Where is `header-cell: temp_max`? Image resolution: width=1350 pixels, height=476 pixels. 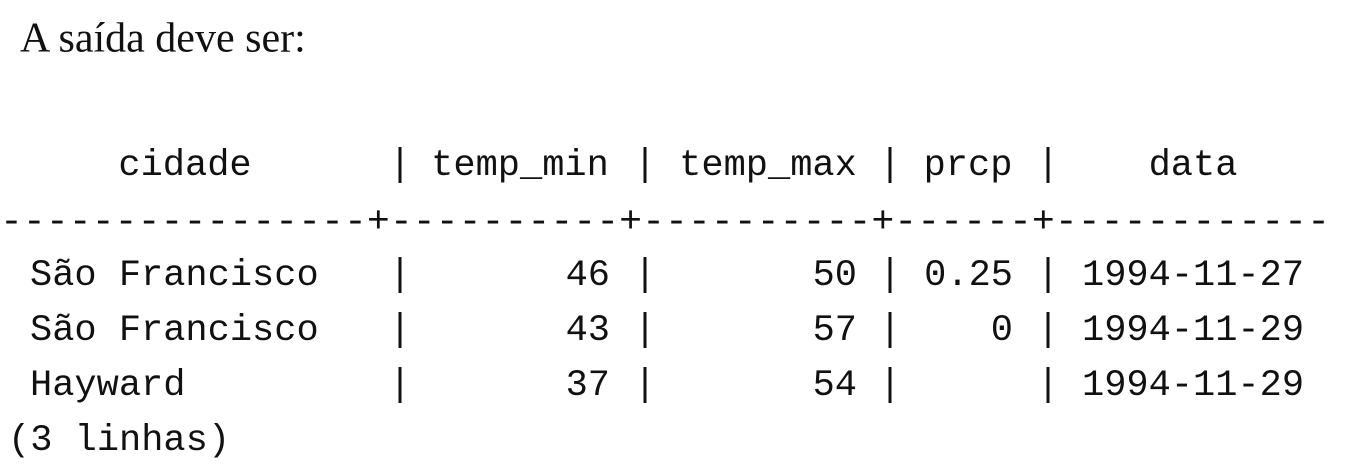 header-cell: temp_max is located at coordinates (768, 166).